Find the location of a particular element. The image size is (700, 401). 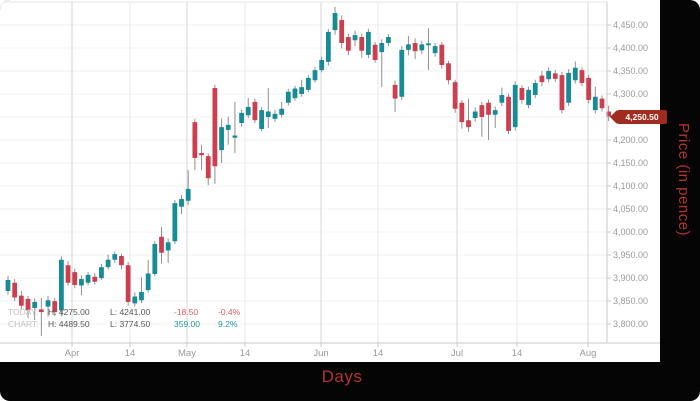

y-axis-tick-label: 3,800.00 is located at coordinates (631, 324).